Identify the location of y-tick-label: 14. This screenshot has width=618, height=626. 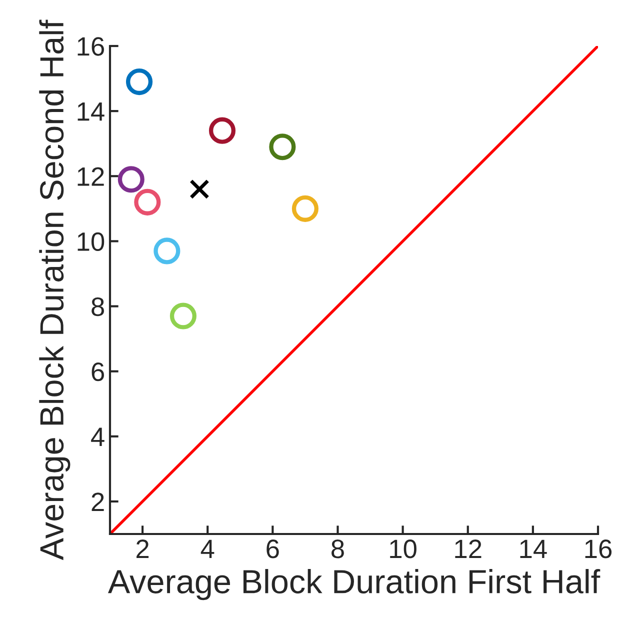
(91, 111).